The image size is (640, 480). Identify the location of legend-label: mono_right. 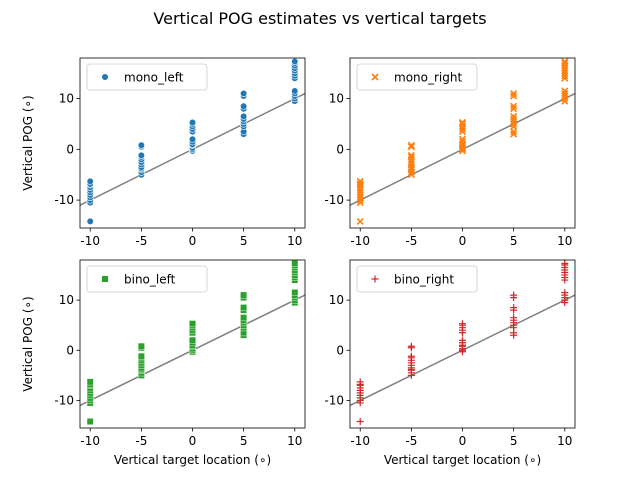
(428, 78).